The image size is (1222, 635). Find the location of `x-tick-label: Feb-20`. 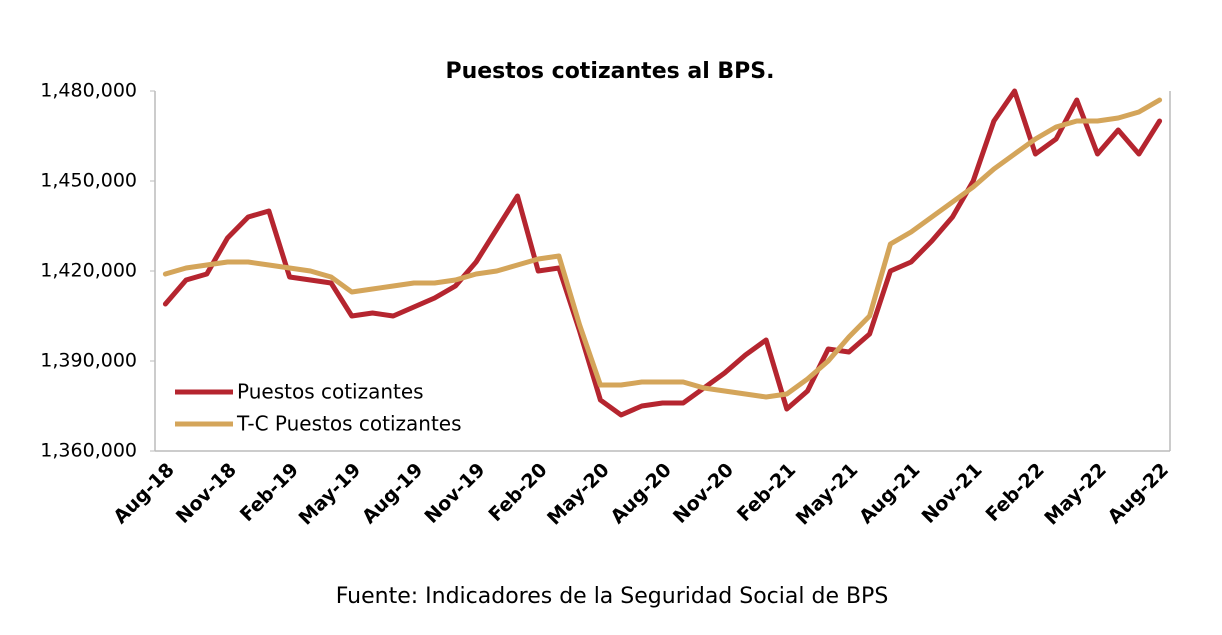

x-tick-label: Feb-20 is located at coordinates (517, 492).